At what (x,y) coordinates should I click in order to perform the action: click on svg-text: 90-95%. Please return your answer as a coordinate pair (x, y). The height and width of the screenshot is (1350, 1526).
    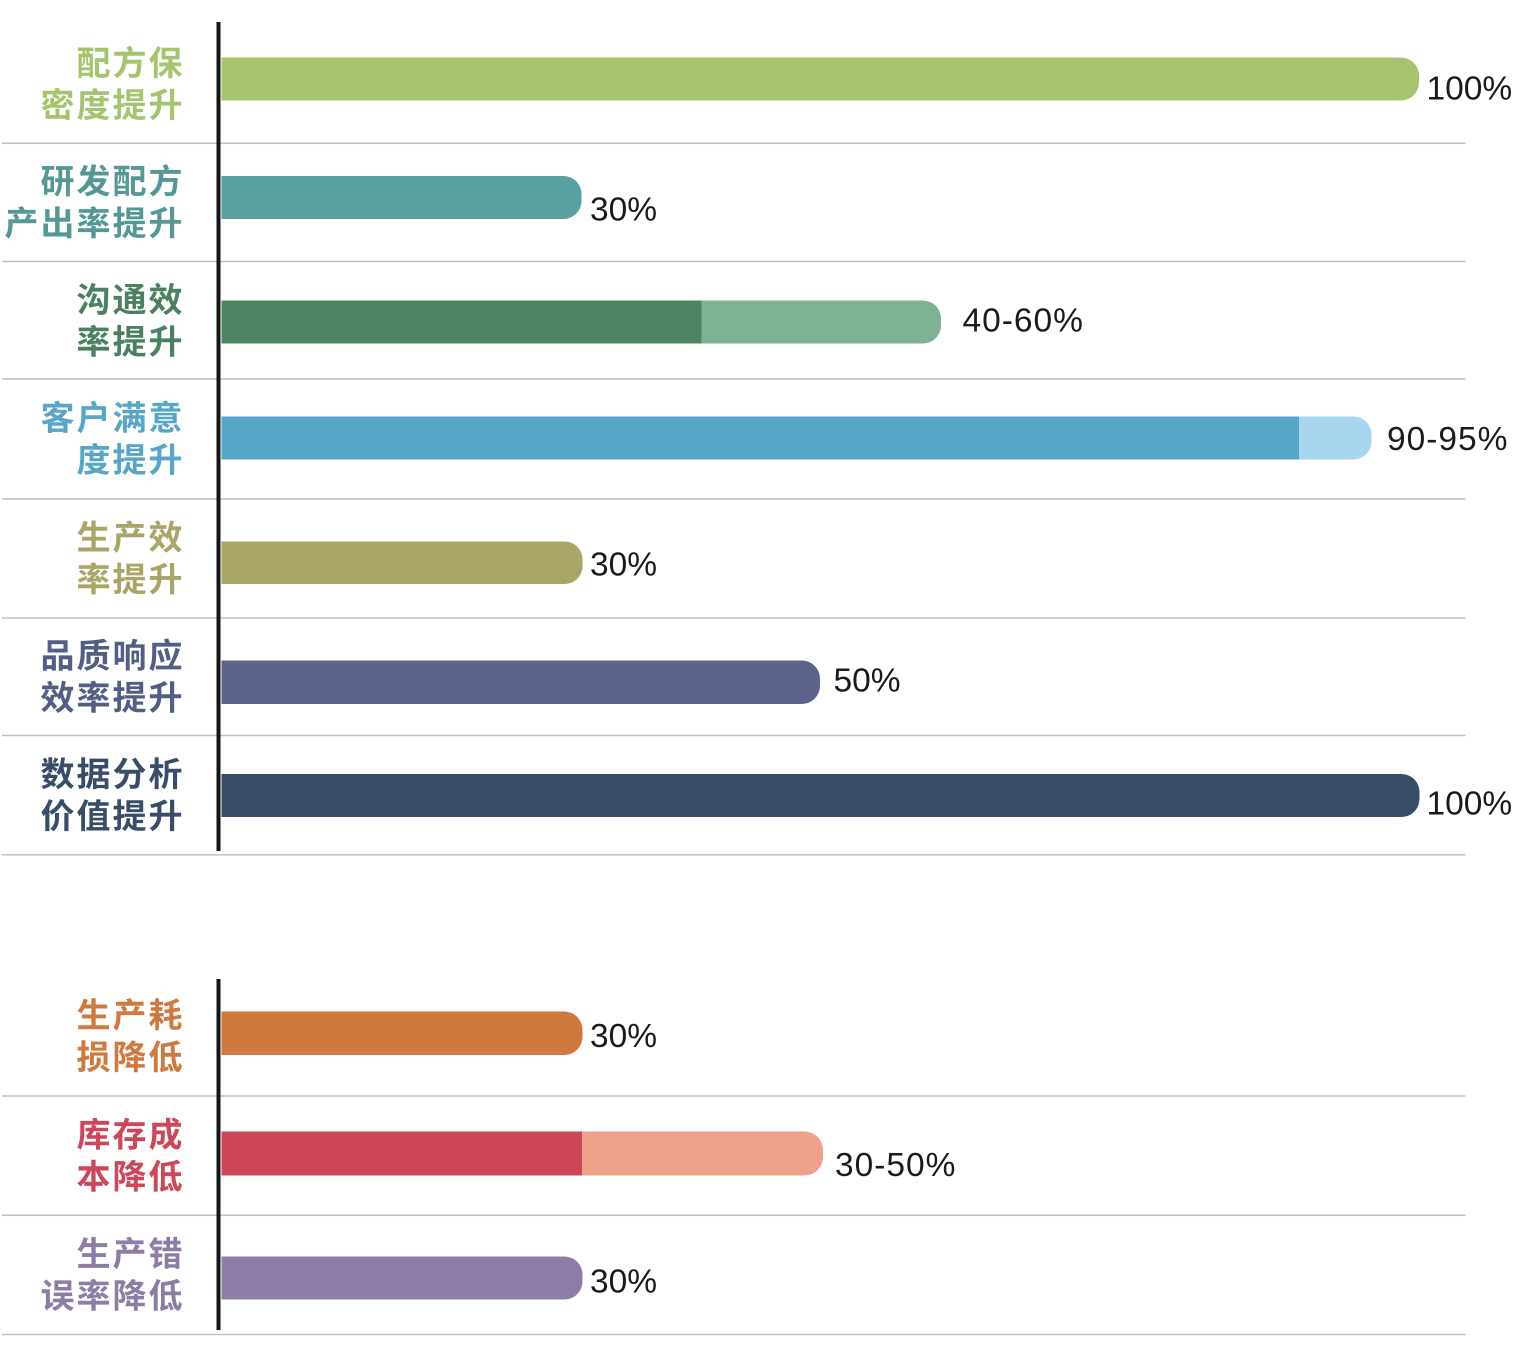
    Looking at the image, I should click on (1447, 439).